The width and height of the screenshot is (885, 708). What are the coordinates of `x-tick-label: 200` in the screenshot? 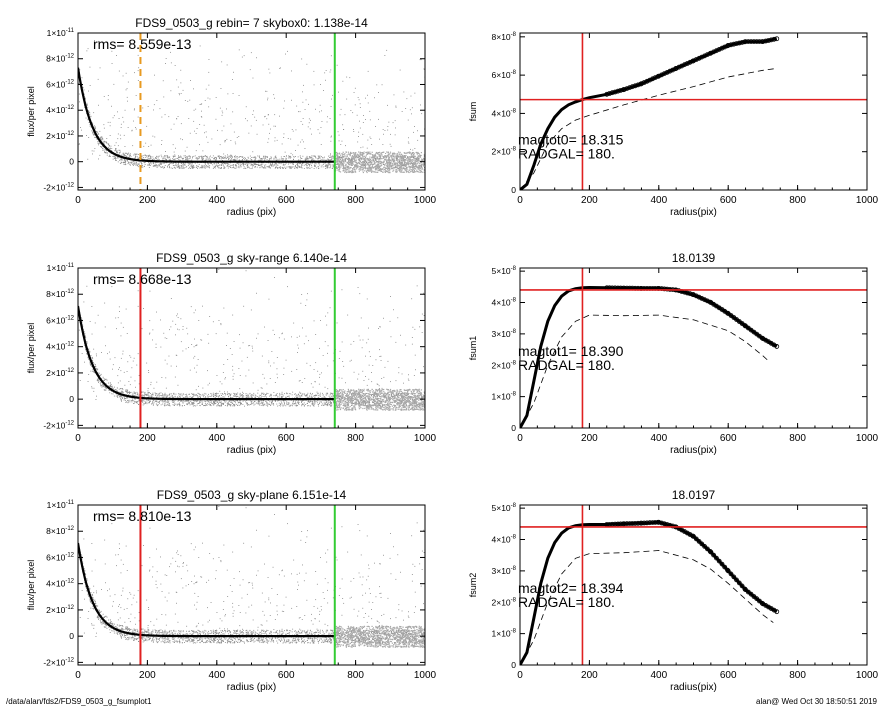 It's located at (589, 200).